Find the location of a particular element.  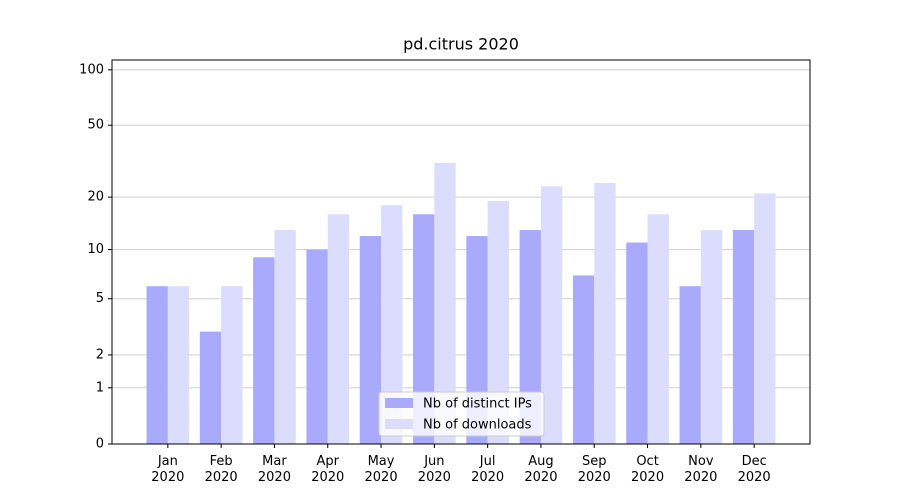

y-tick-label: 50 is located at coordinates (95, 125).